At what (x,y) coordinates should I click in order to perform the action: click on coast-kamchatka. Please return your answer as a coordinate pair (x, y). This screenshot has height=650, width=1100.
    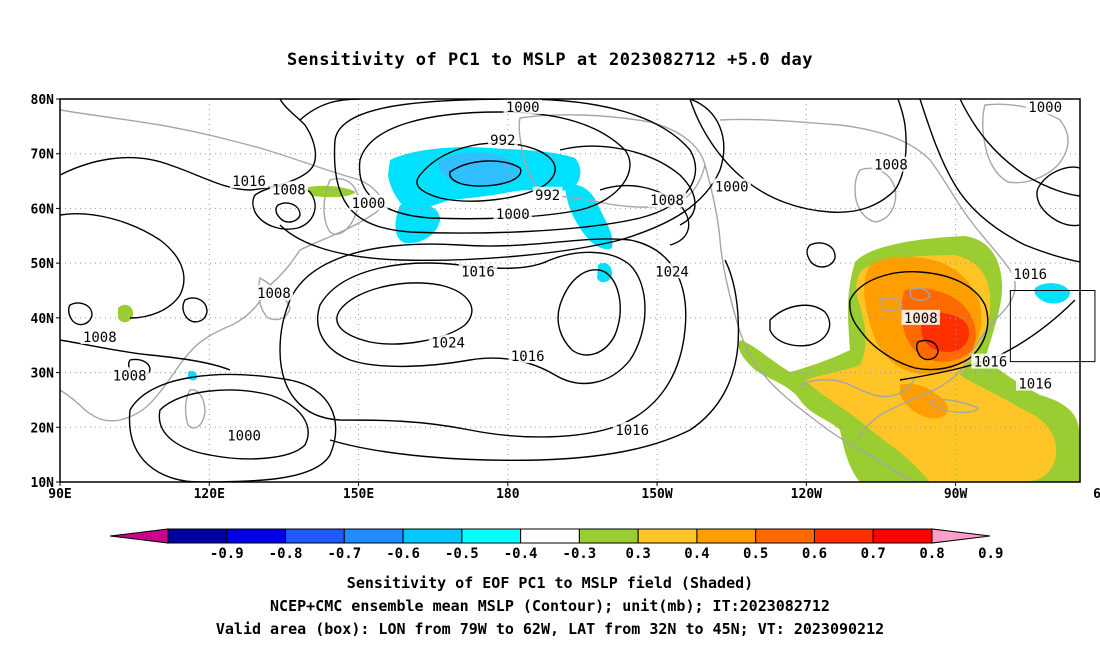
    Looking at the image, I should click on (341, 206).